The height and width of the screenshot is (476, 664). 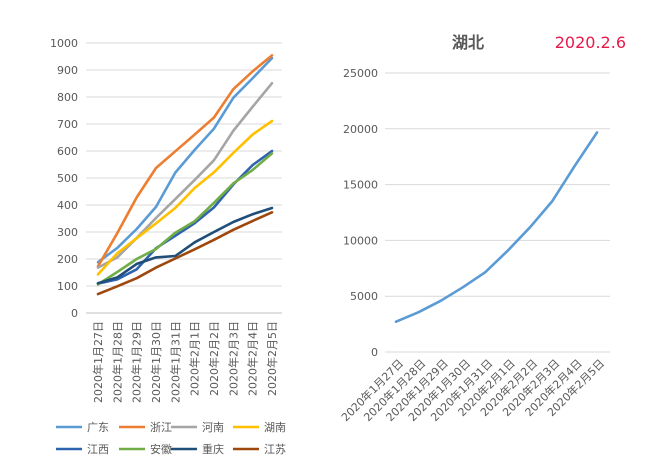 I want to click on y-tick-label: 10000, so click(x=360, y=240).